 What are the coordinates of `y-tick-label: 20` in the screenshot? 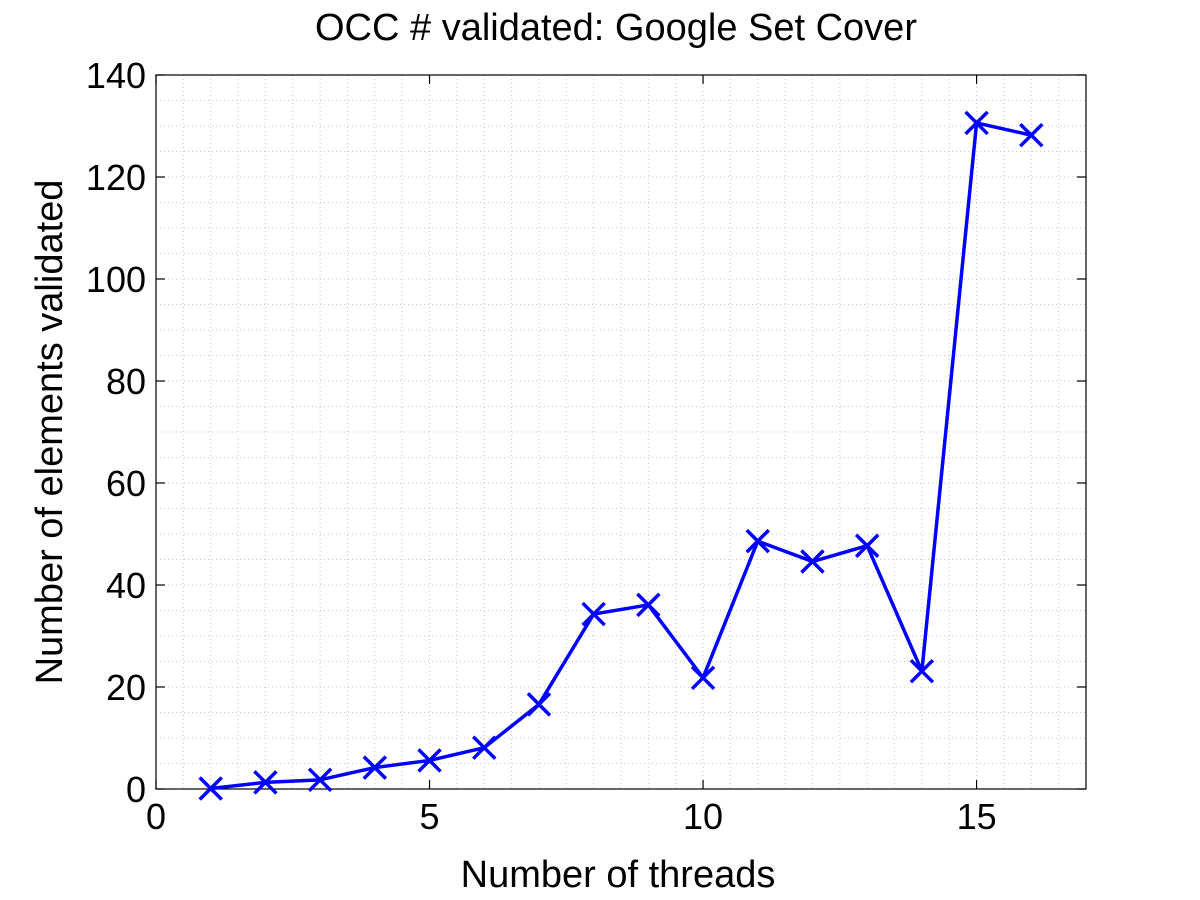 It's located at (126, 687).